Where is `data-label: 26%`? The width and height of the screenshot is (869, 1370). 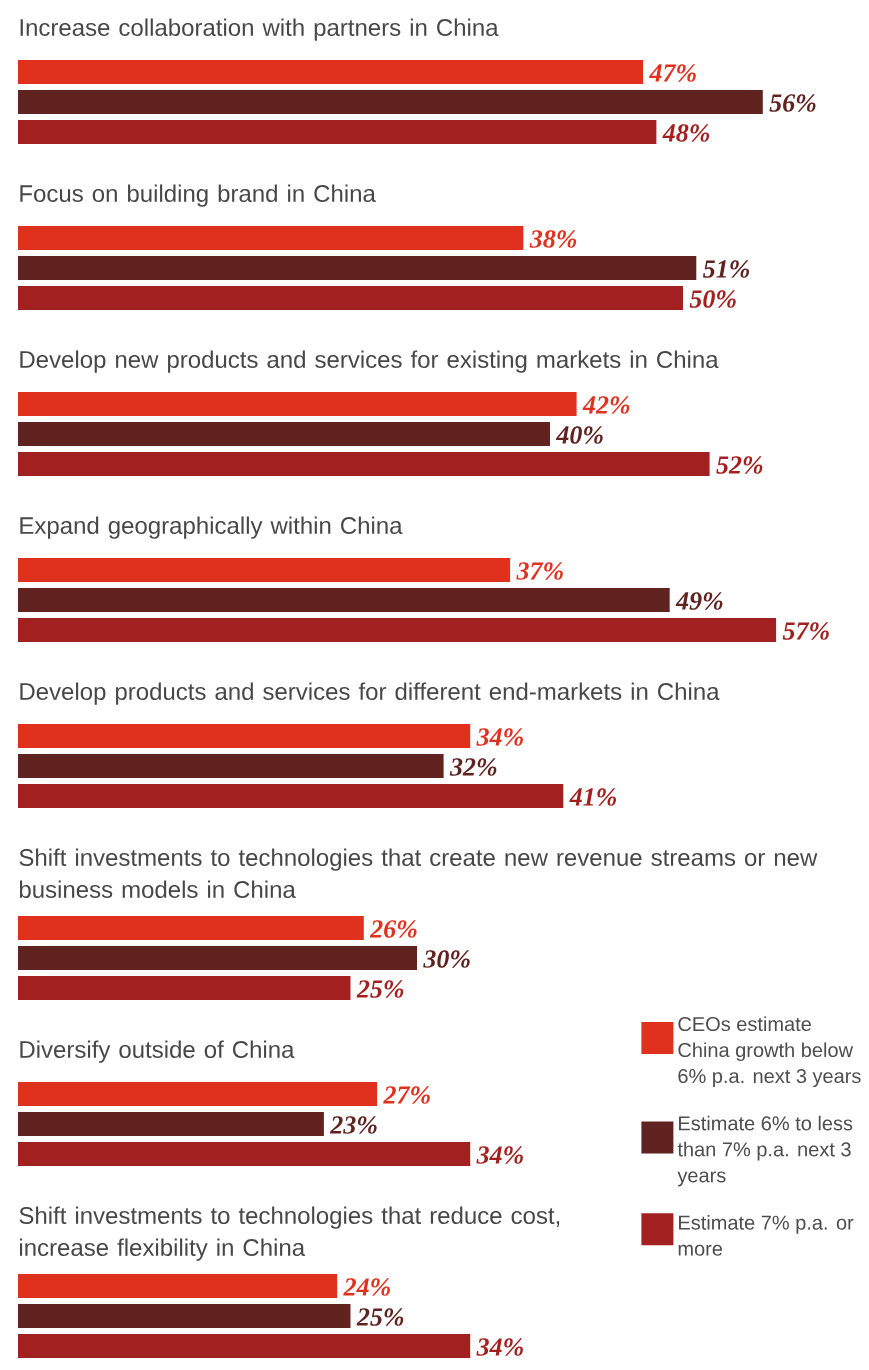 data-label: 26% is located at coordinates (393, 929).